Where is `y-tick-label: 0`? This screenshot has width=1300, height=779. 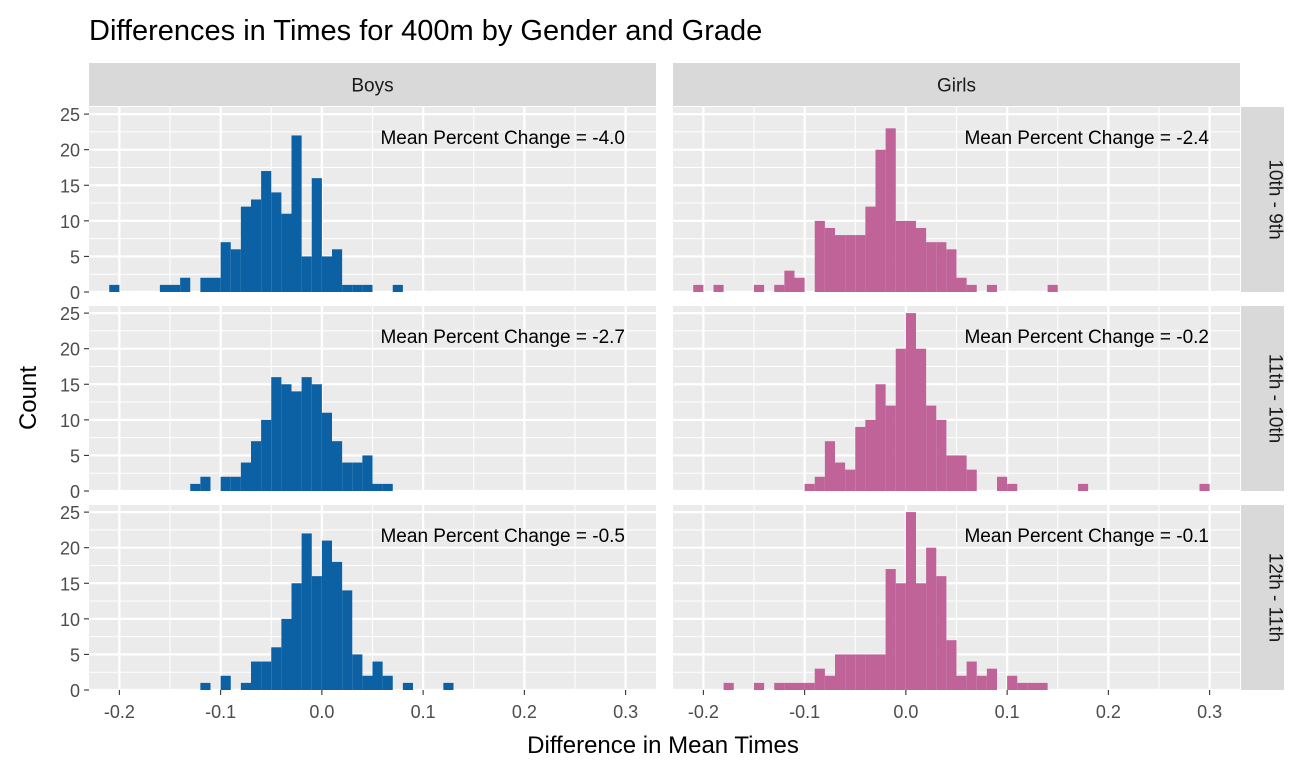
y-tick-label: 0 is located at coordinates (75, 492).